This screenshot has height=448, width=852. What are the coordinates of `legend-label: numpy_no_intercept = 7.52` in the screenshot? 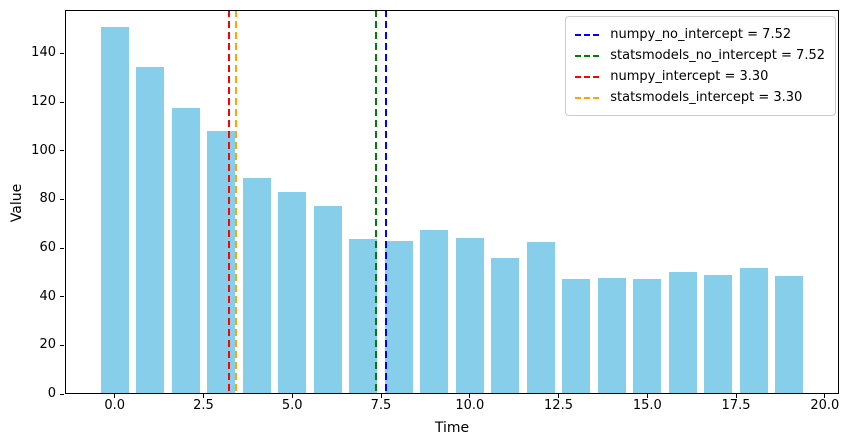 It's located at (701, 34).